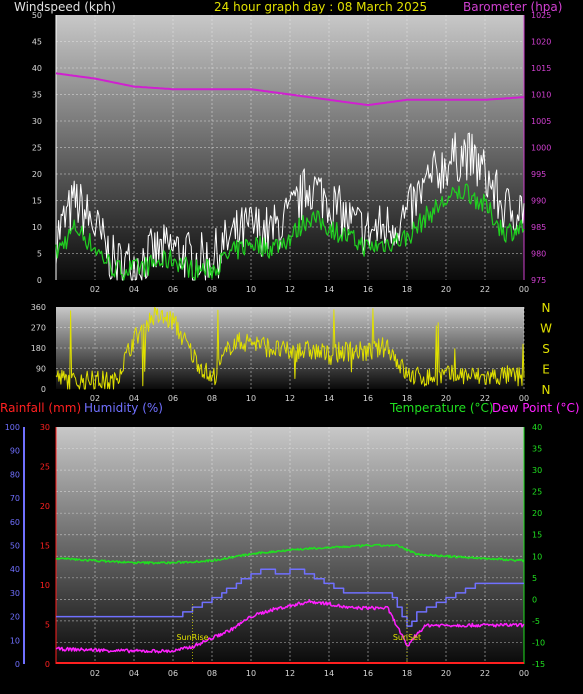  I want to click on temp-tick-label: 20, so click(537, 513).